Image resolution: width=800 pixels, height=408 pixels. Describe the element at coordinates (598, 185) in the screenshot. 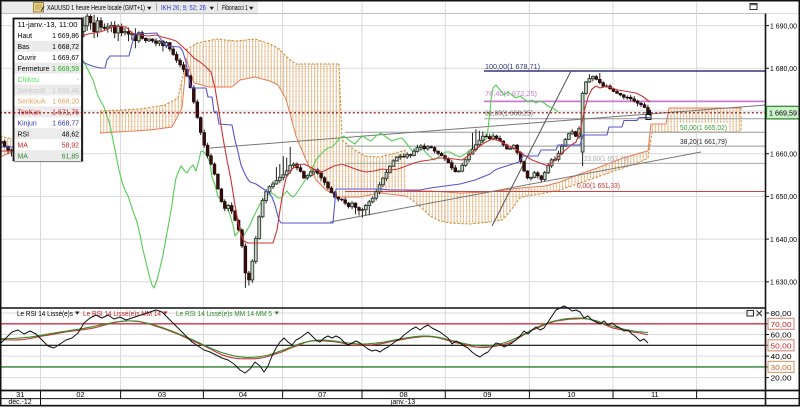

I see `svg-text: 0,00(1 651,33)` at that location.